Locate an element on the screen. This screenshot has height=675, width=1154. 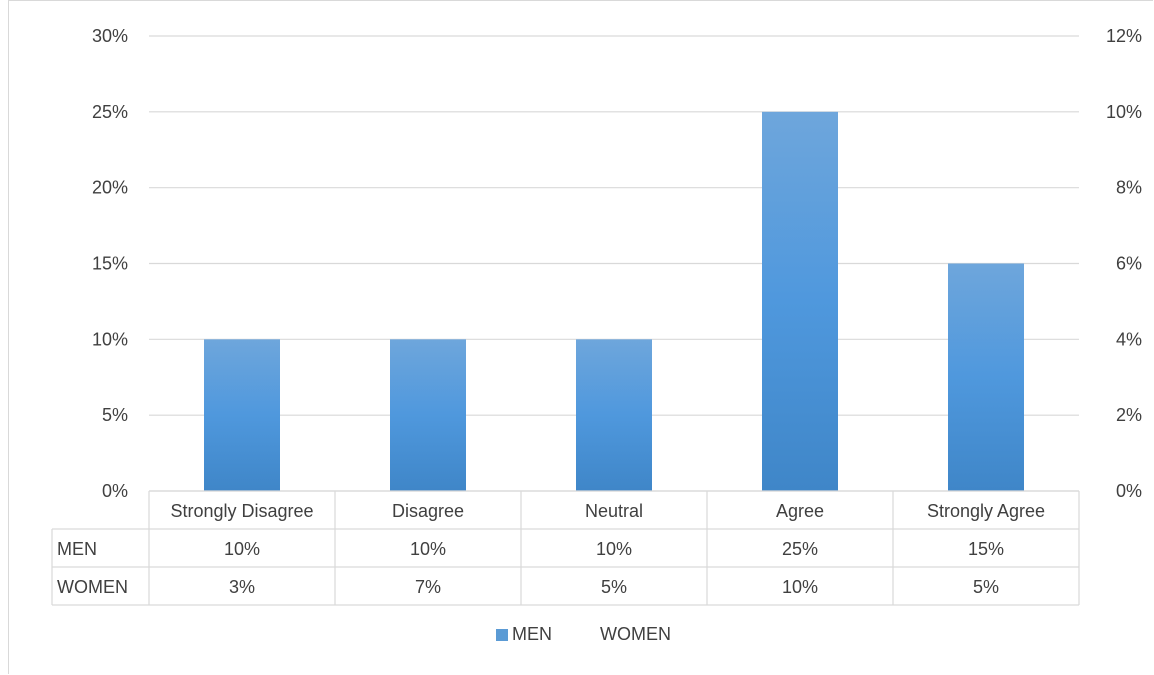
table-cell: 15% is located at coordinates (986, 549).